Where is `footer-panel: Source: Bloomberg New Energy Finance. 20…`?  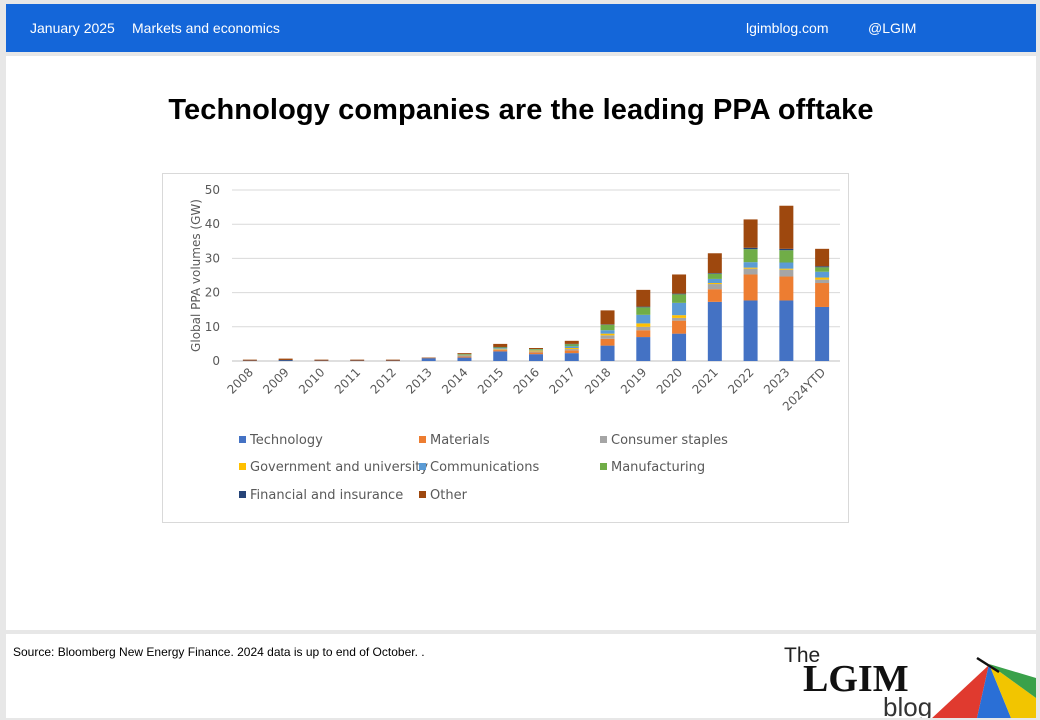
footer-panel: Source: Bloomberg New Energy Finance. 20… is located at coordinates (521, 676).